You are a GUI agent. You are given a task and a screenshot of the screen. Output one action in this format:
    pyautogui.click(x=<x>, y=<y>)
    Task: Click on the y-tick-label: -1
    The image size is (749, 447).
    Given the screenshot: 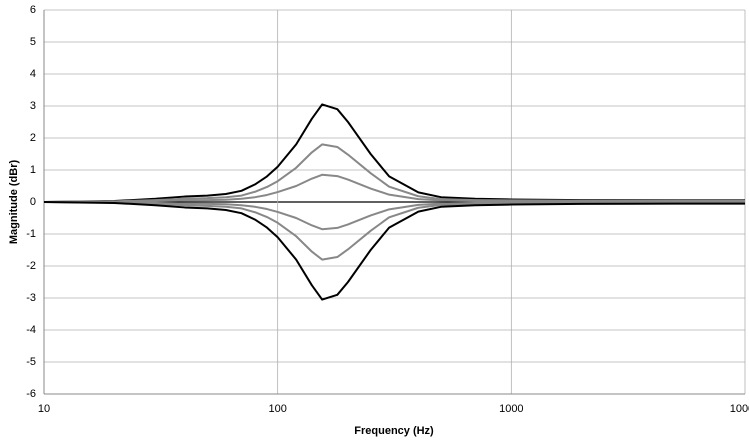 What is the action you would take?
    pyautogui.click(x=31, y=234)
    